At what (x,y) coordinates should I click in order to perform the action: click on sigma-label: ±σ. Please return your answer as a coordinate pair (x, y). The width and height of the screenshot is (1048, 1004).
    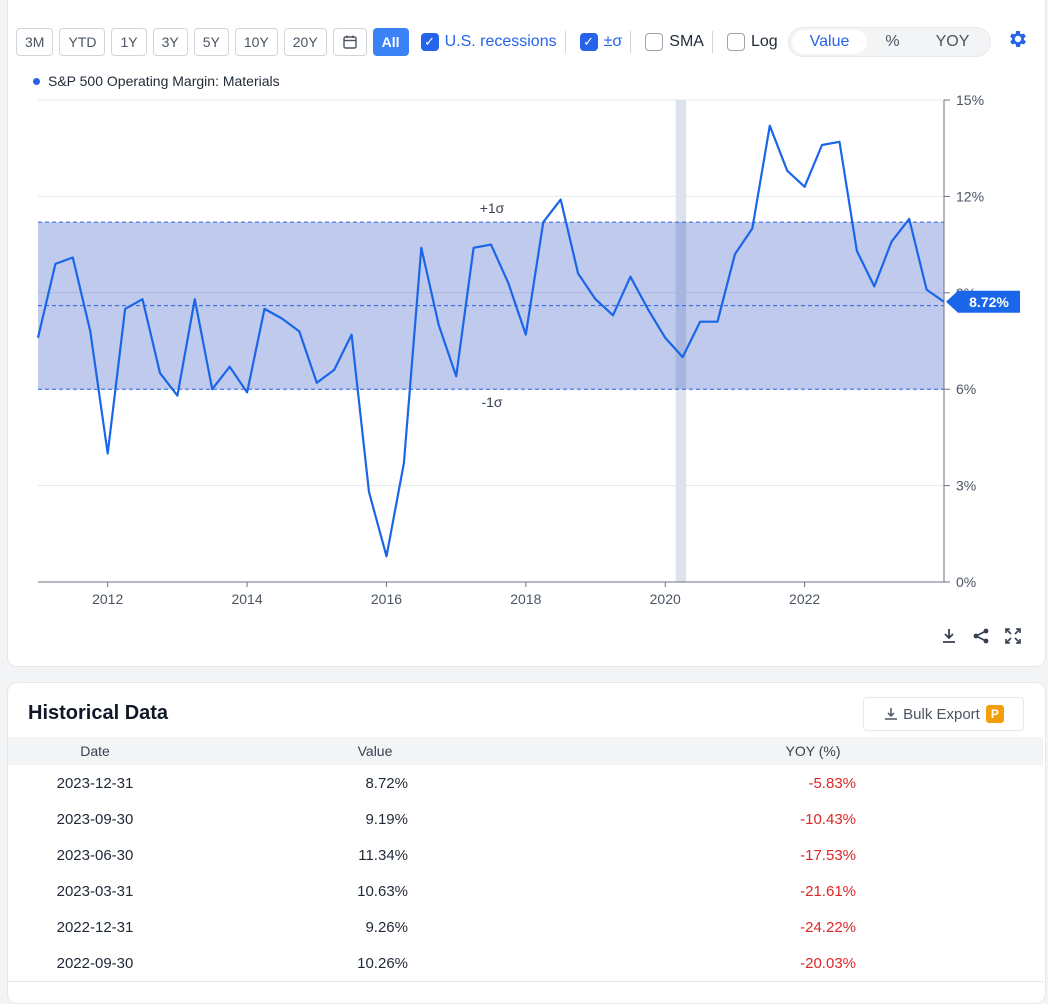
    Looking at the image, I should click on (613, 41).